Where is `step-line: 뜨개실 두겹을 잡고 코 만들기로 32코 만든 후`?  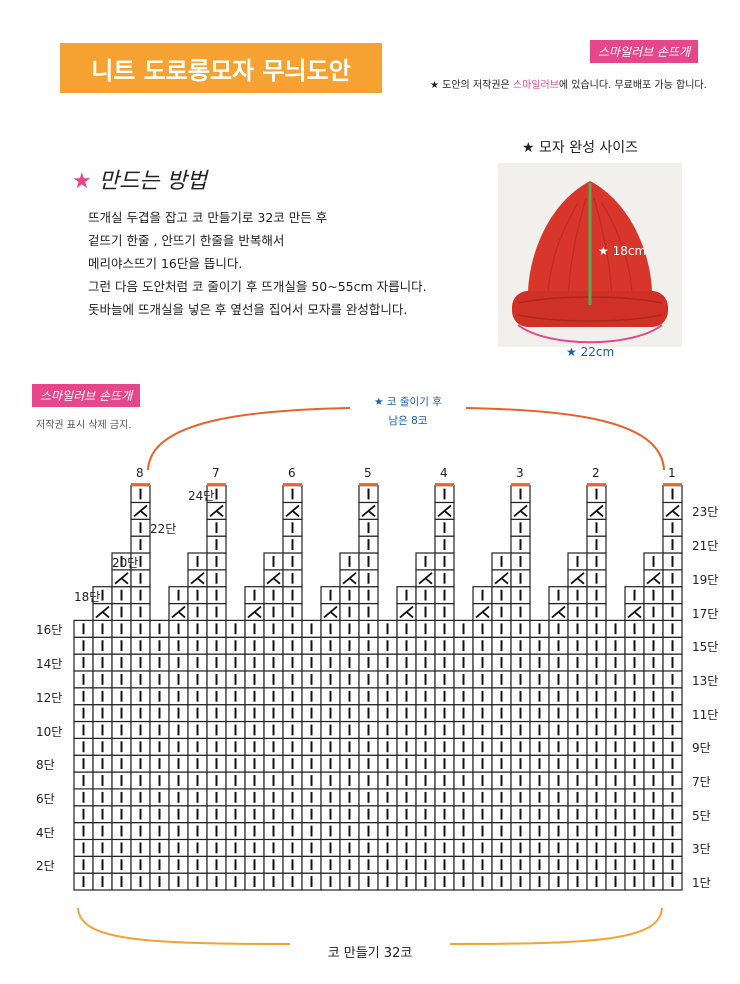 step-line: 뜨개실 두겹을 잡고 코 만들기로 32코 만든 후 is located at coordinates (208, 217).